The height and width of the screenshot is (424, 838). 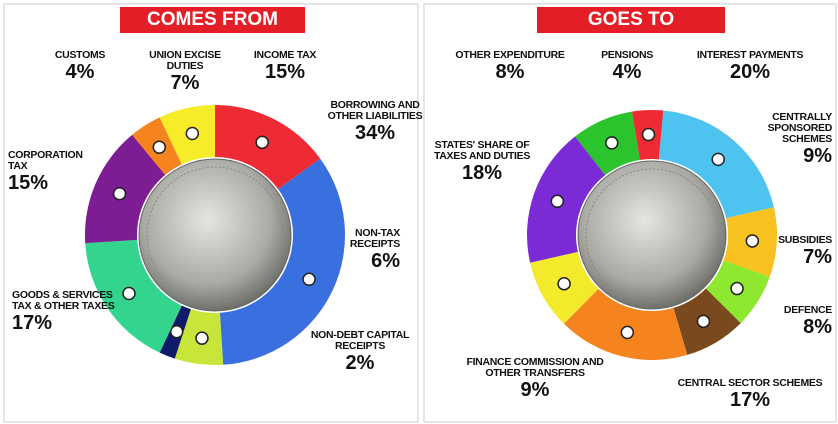 What do you see at coordinates (807, 310) in the screenshot?
I see `category-name: DEFENCE` at bounding box center [807, 310].